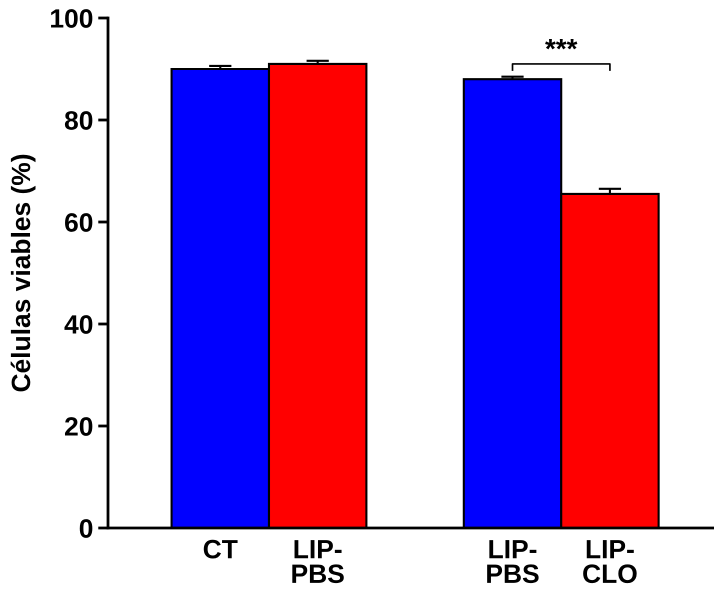 This screenshot has width=714, height=599. Describe the element at coordinates (610, 562) in the screenshot. I see `x-tick-label: LIP- CLO` at that location.